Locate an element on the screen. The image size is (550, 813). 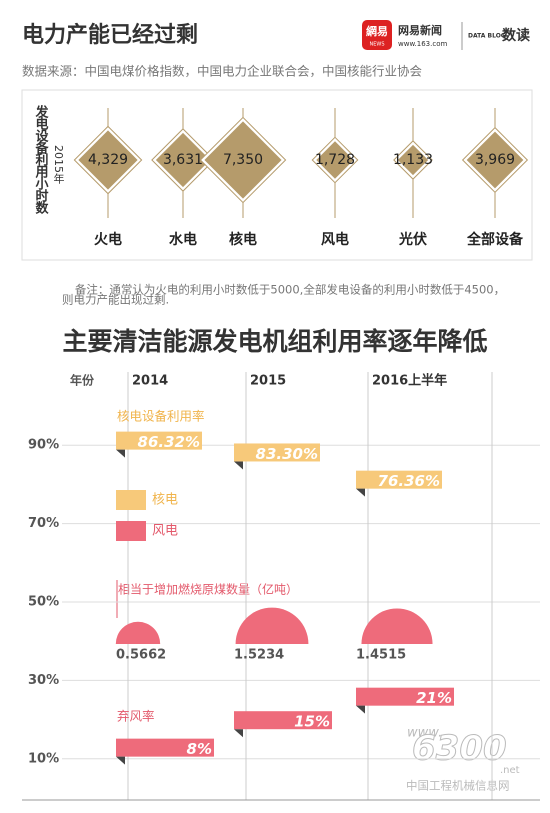
y-tick-label: 90% is located at coordinates (43, 445).